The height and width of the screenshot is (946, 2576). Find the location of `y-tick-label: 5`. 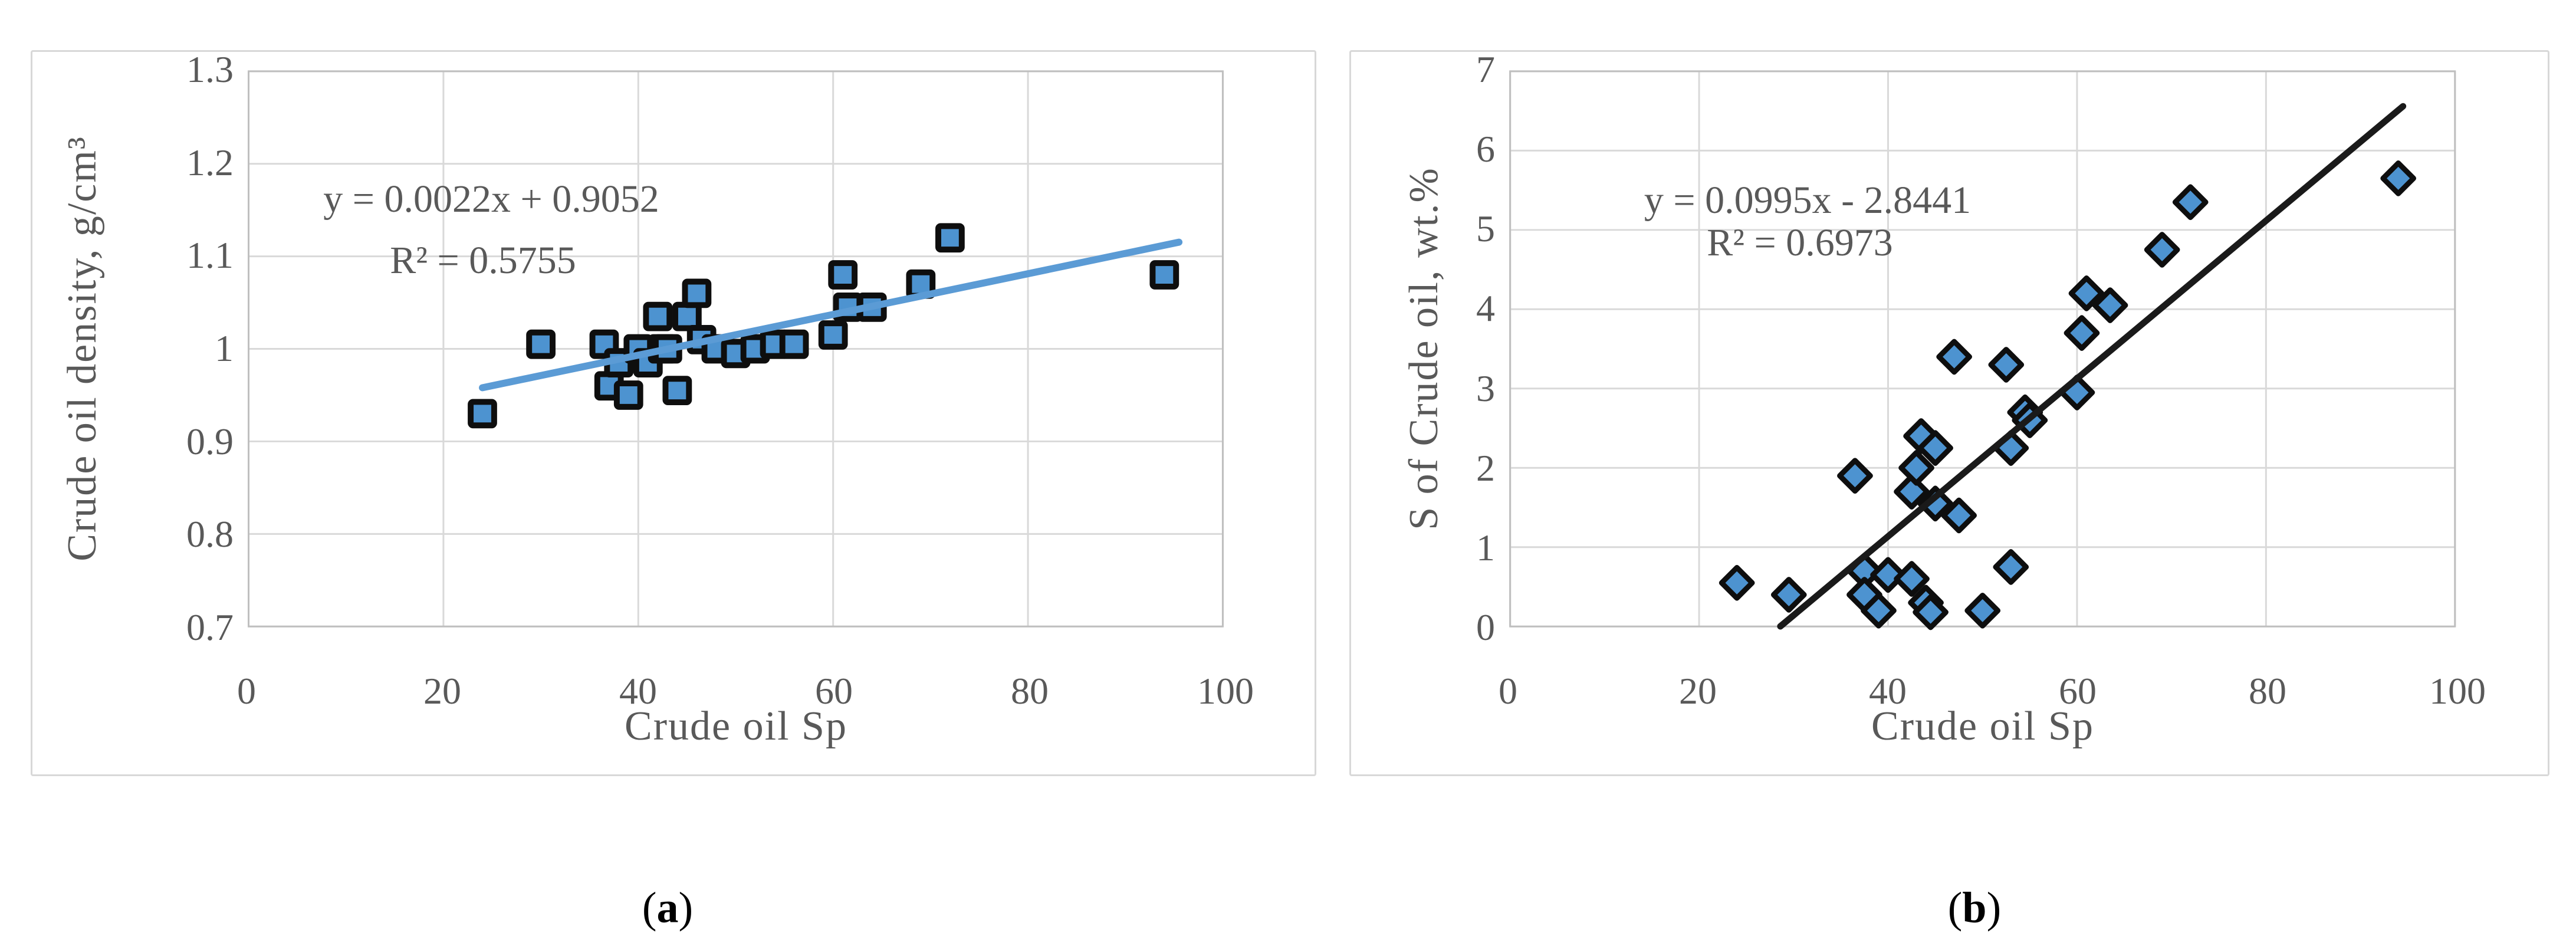

y-tick-label: 5 is located at coordinates (1485, 229).